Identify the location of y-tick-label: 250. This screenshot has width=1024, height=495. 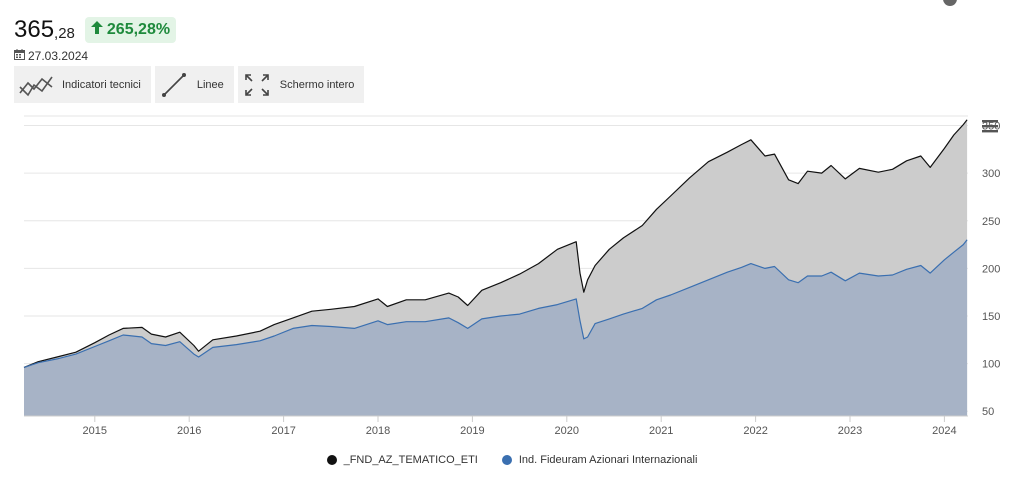
(991, 222).